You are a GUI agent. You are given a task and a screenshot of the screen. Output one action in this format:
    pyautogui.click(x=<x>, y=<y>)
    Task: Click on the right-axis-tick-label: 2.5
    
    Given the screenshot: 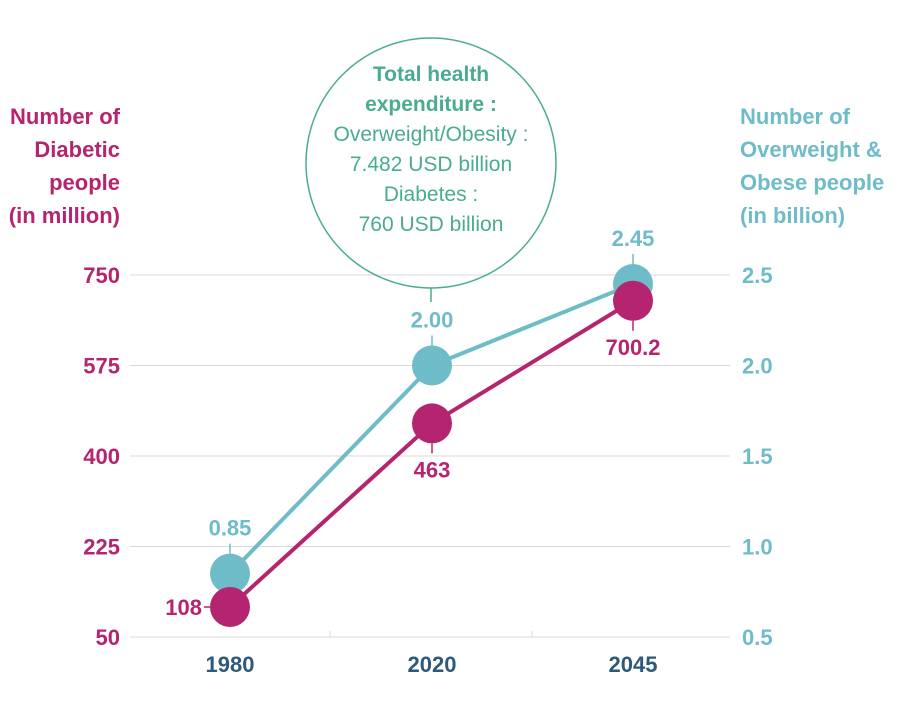 What is the action you would take?
    pyautogui.click(x=757, y=275)
    